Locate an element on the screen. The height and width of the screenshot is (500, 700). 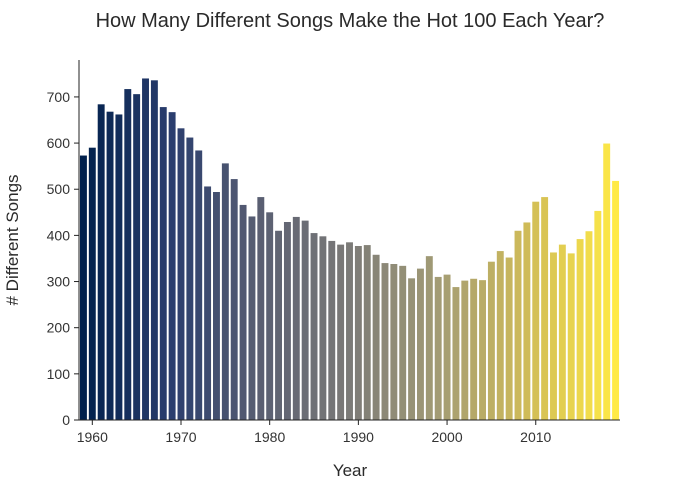
bar-1999 is located at coordinates (438, 348).